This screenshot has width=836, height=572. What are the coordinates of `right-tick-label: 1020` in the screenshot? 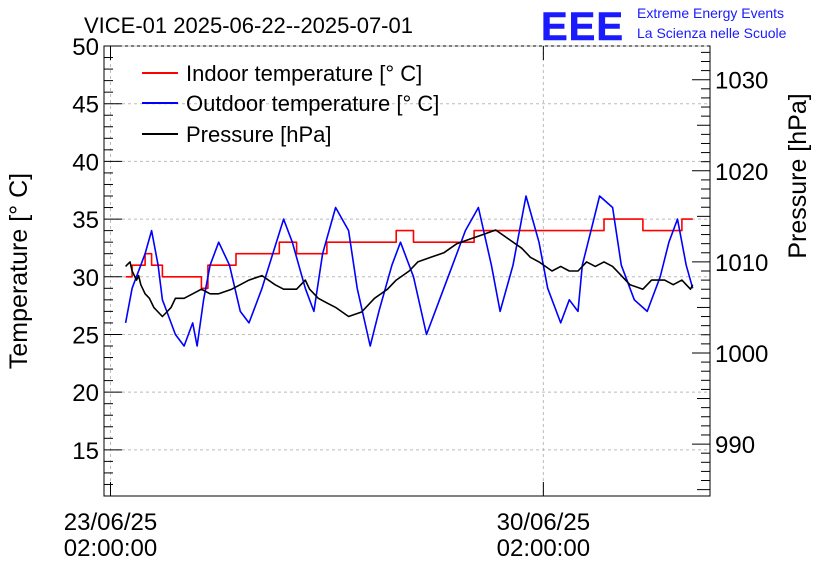 It's located at (741, 172).